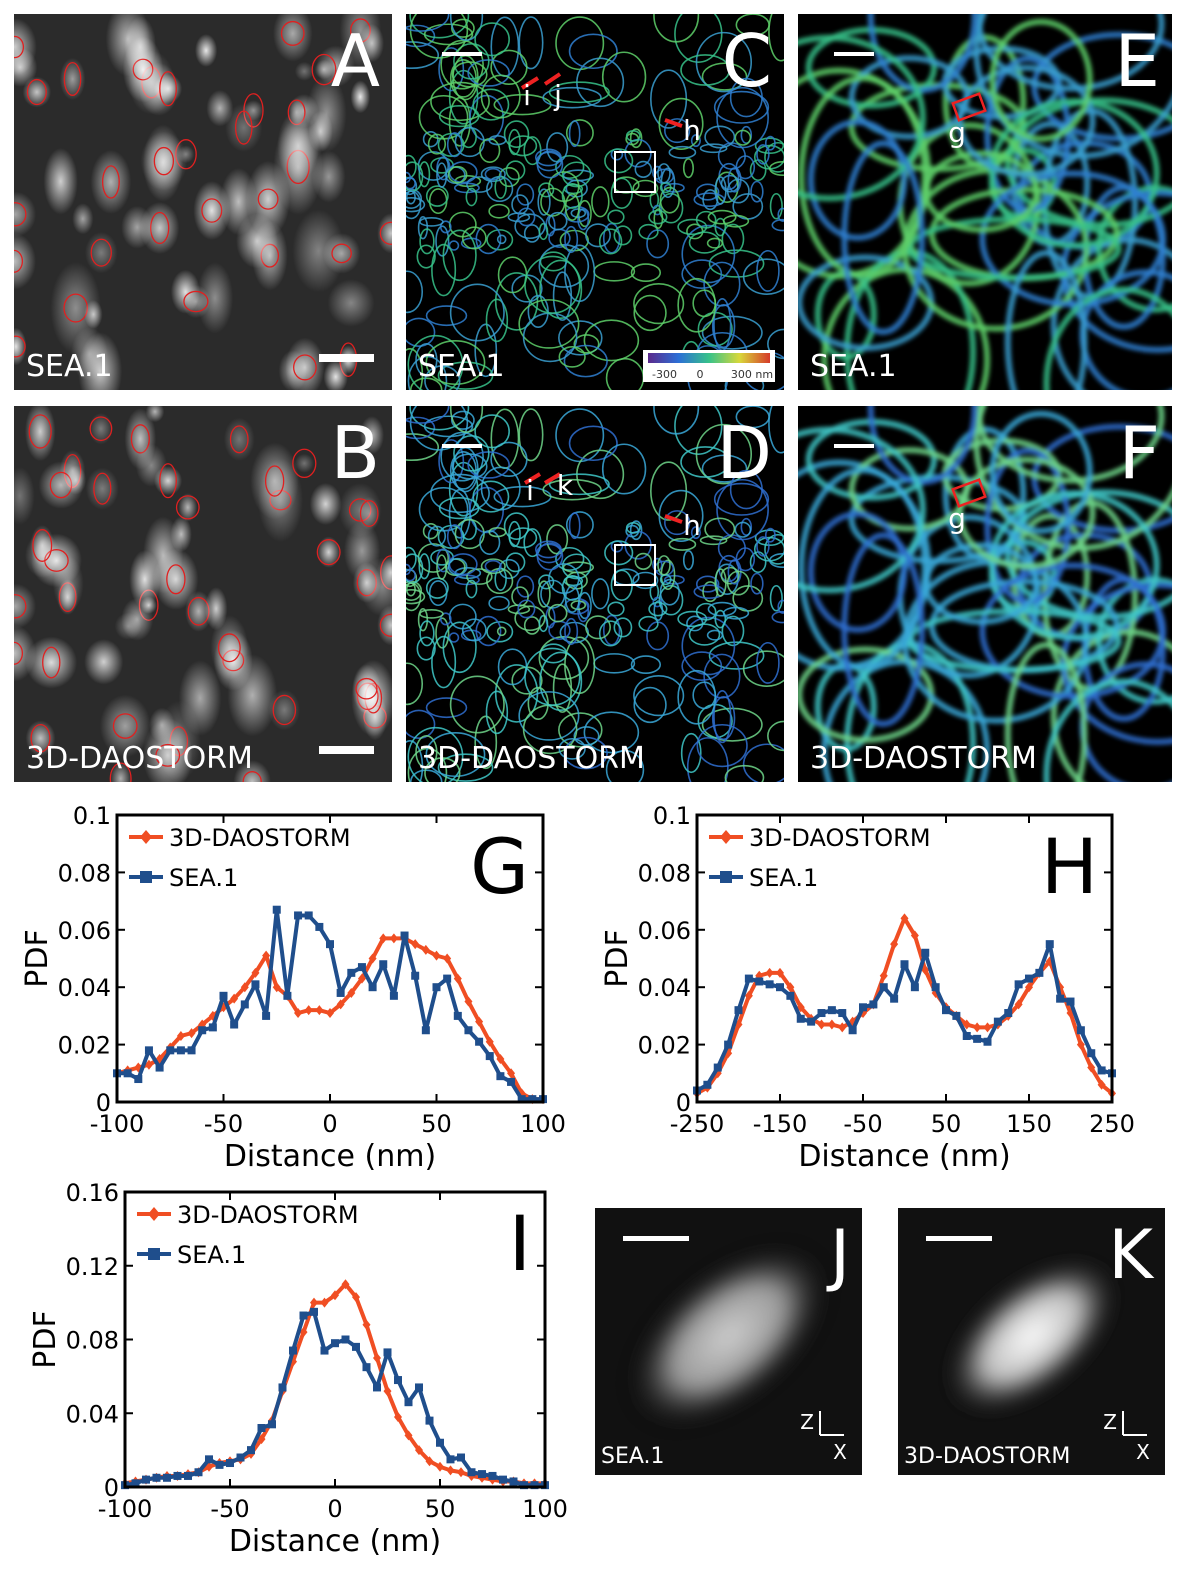 The image size is (1200, 1586). What do you see at coordinates (84, 931) in the screenshot?
I see `y-tick-label: 0.06` at bounding box center [84, 931].